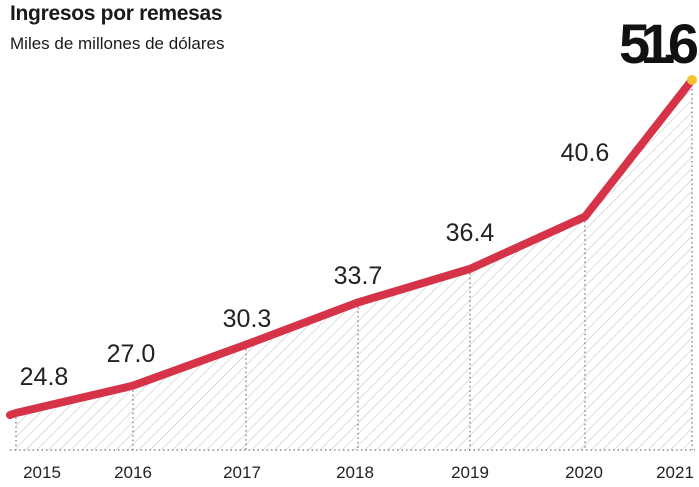 This screenshot has width=699, height=487. Describe the element at coordinates (131, 354) in the screenshot. I see `data-label-2016: 27.0` at that location.